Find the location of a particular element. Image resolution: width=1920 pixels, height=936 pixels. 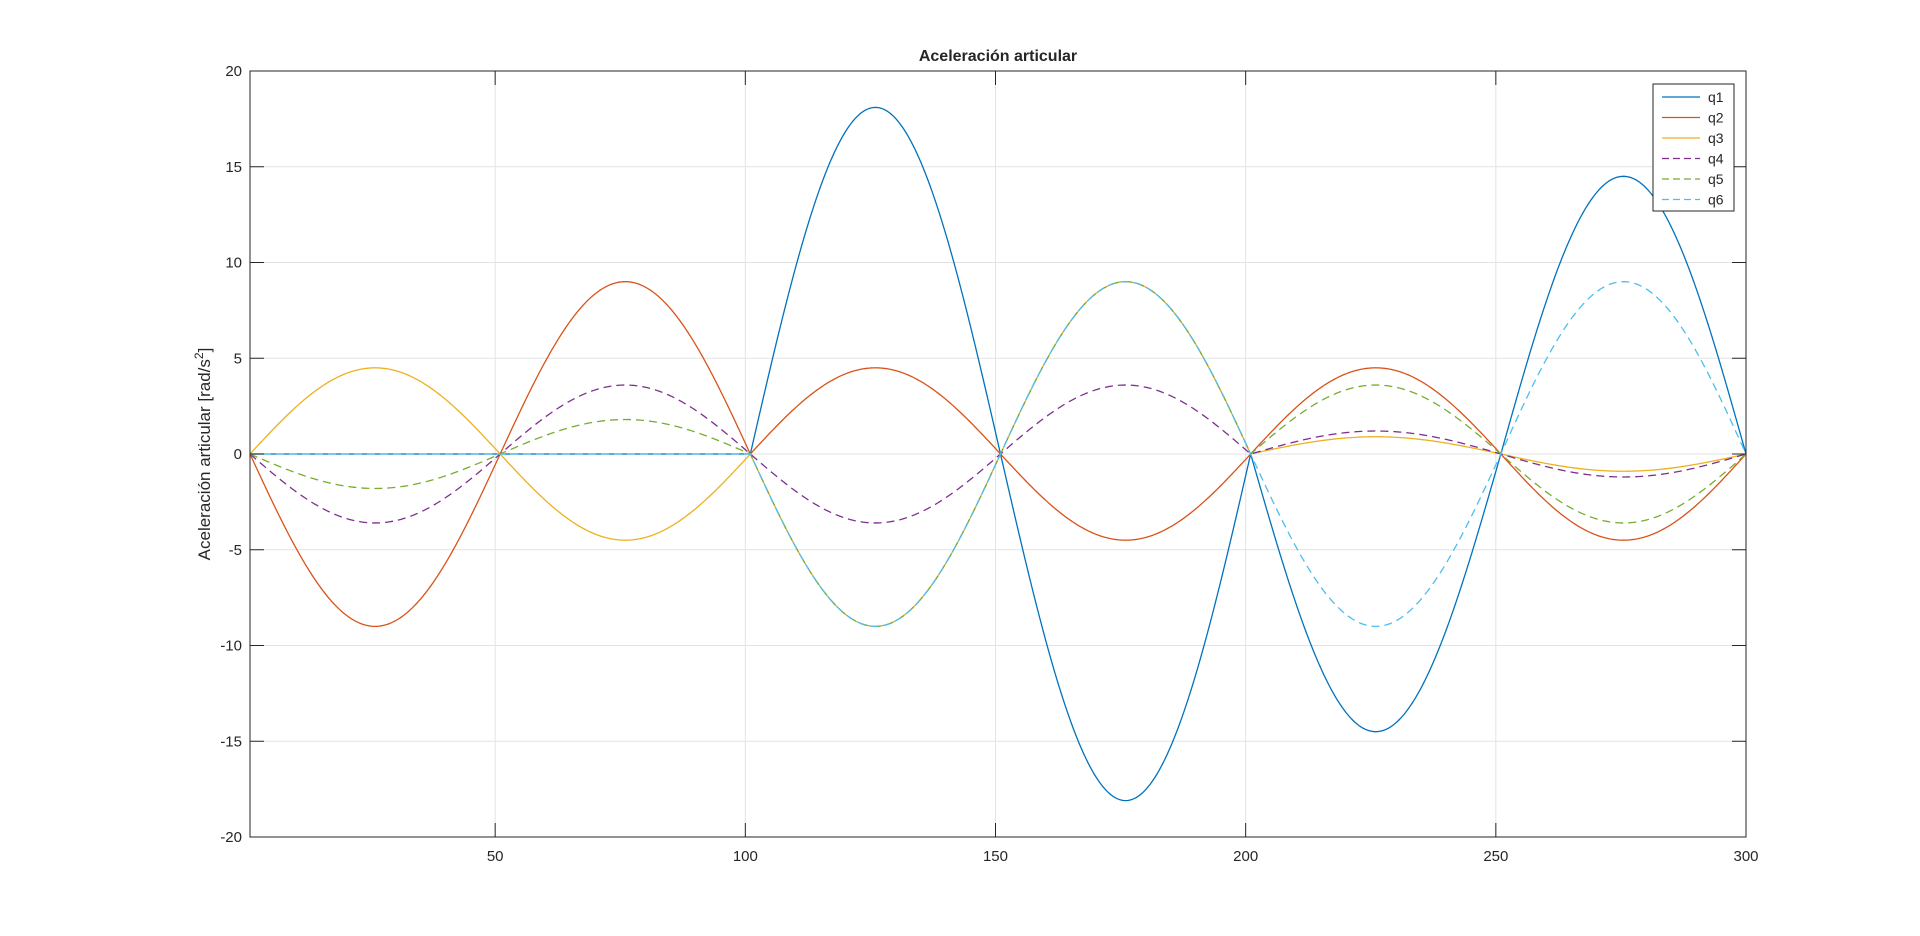

x-tick-label: 300 is located at coordinates (1745, 856).